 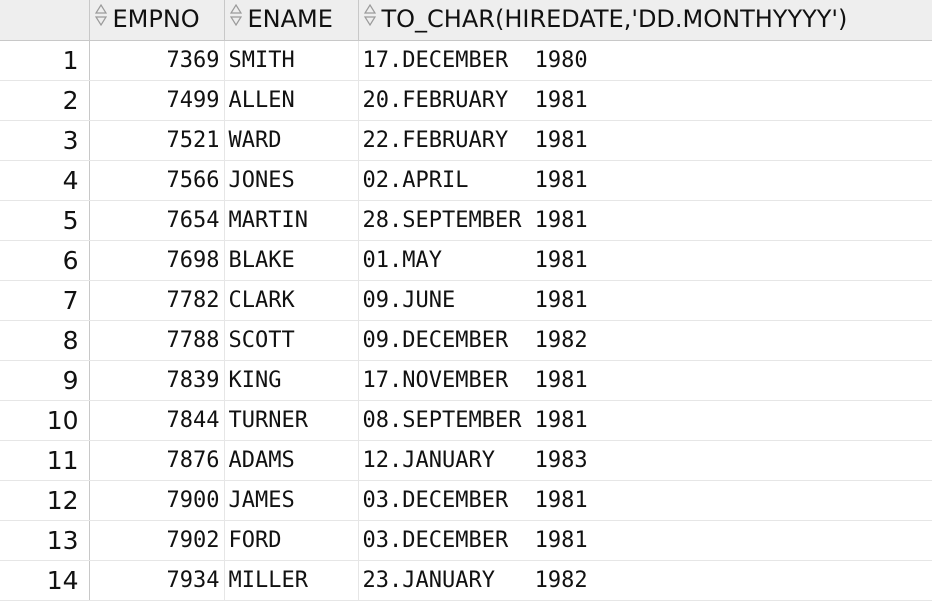 What do you see at coordinates (645, 460) in the screenshot?
I see `hiredate-cell: 12.JANUARY 1983` at bounding box center [645, 460].